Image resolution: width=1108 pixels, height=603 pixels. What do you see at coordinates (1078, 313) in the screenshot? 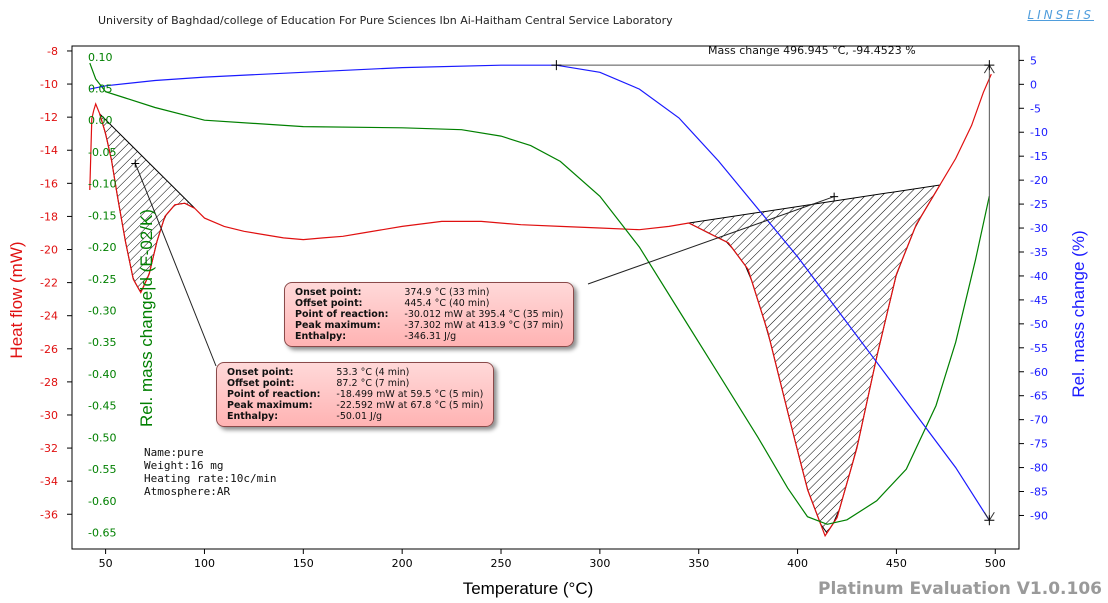
I see `tg-axis-title: Rel. mass change (%)` at bounding box center [1078, 313].